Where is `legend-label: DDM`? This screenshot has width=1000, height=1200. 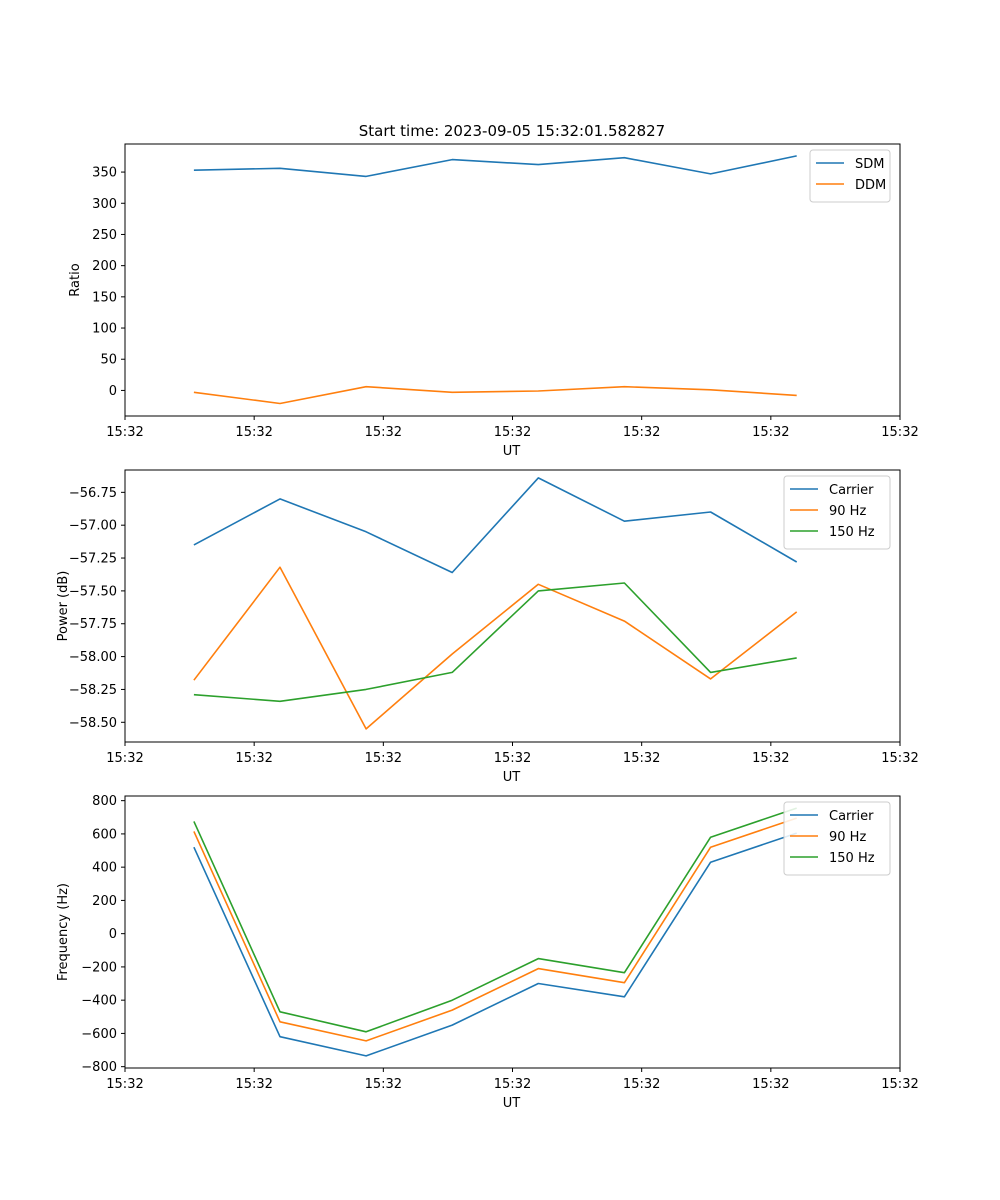
legend-label: DDM is located at coordinates (870, 185).